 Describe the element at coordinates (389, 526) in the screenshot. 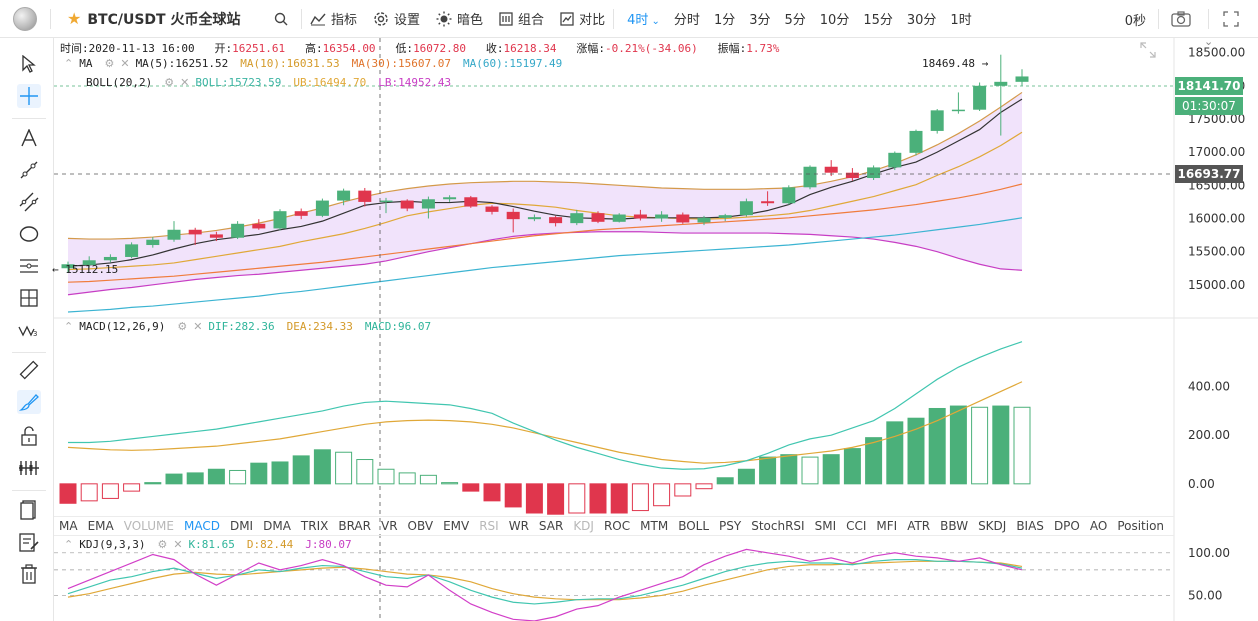

I see `indicator-tab: VR` at that location.